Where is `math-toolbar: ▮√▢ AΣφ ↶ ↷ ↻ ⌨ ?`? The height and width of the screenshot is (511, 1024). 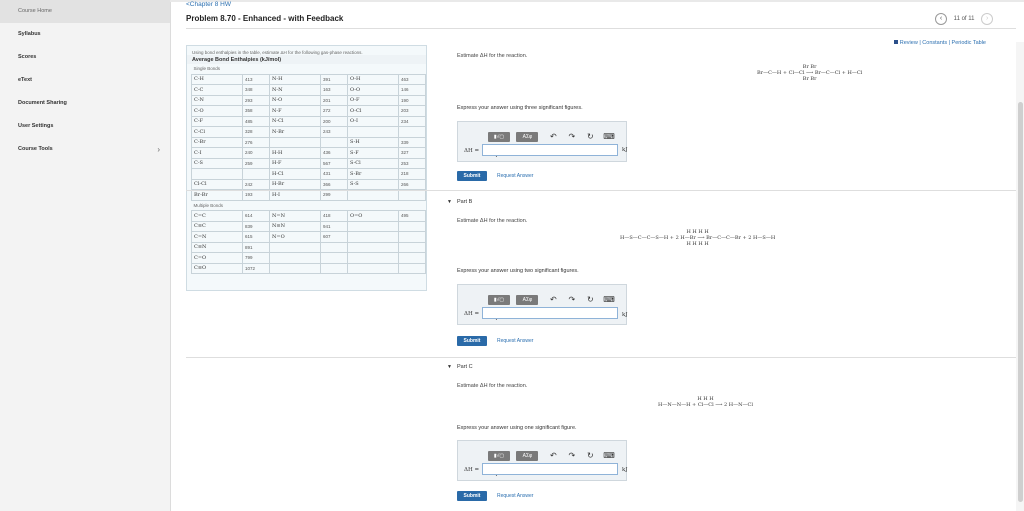 math-toolbar: ▮√▢ AΣφ ↶ ↷ ↻ ⌨ ? is located at coordinates (557, 306).